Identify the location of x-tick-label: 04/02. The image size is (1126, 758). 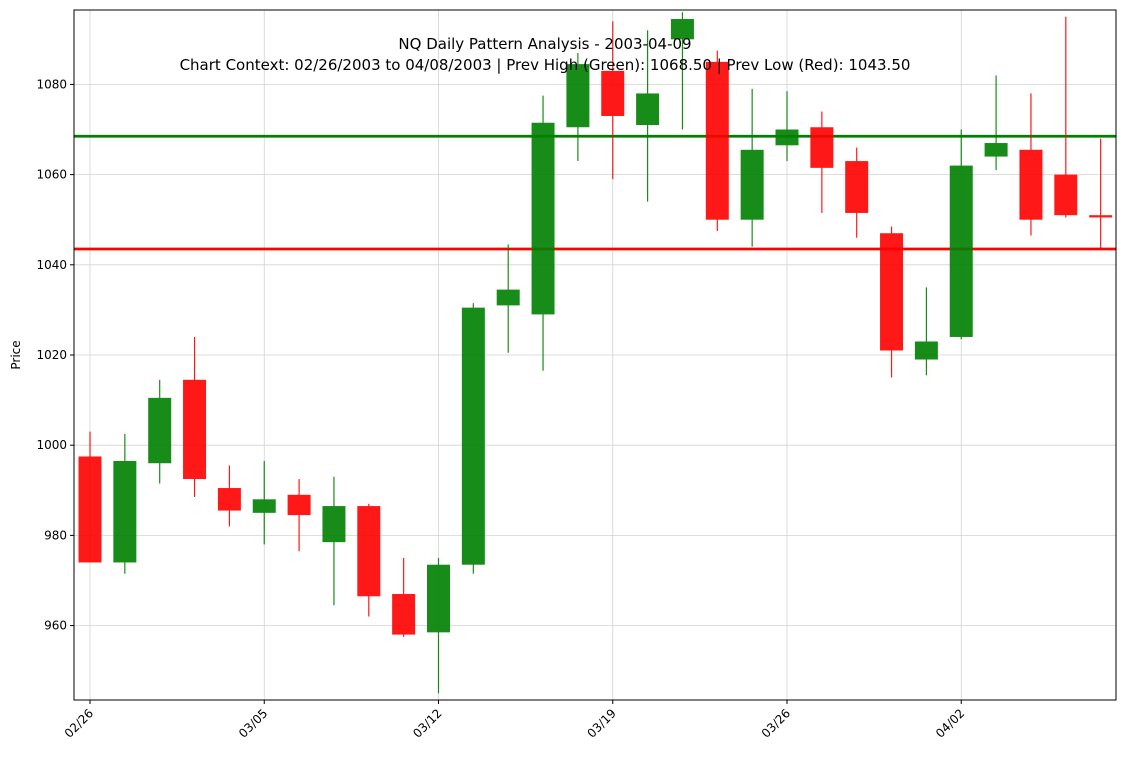
(950, 723).